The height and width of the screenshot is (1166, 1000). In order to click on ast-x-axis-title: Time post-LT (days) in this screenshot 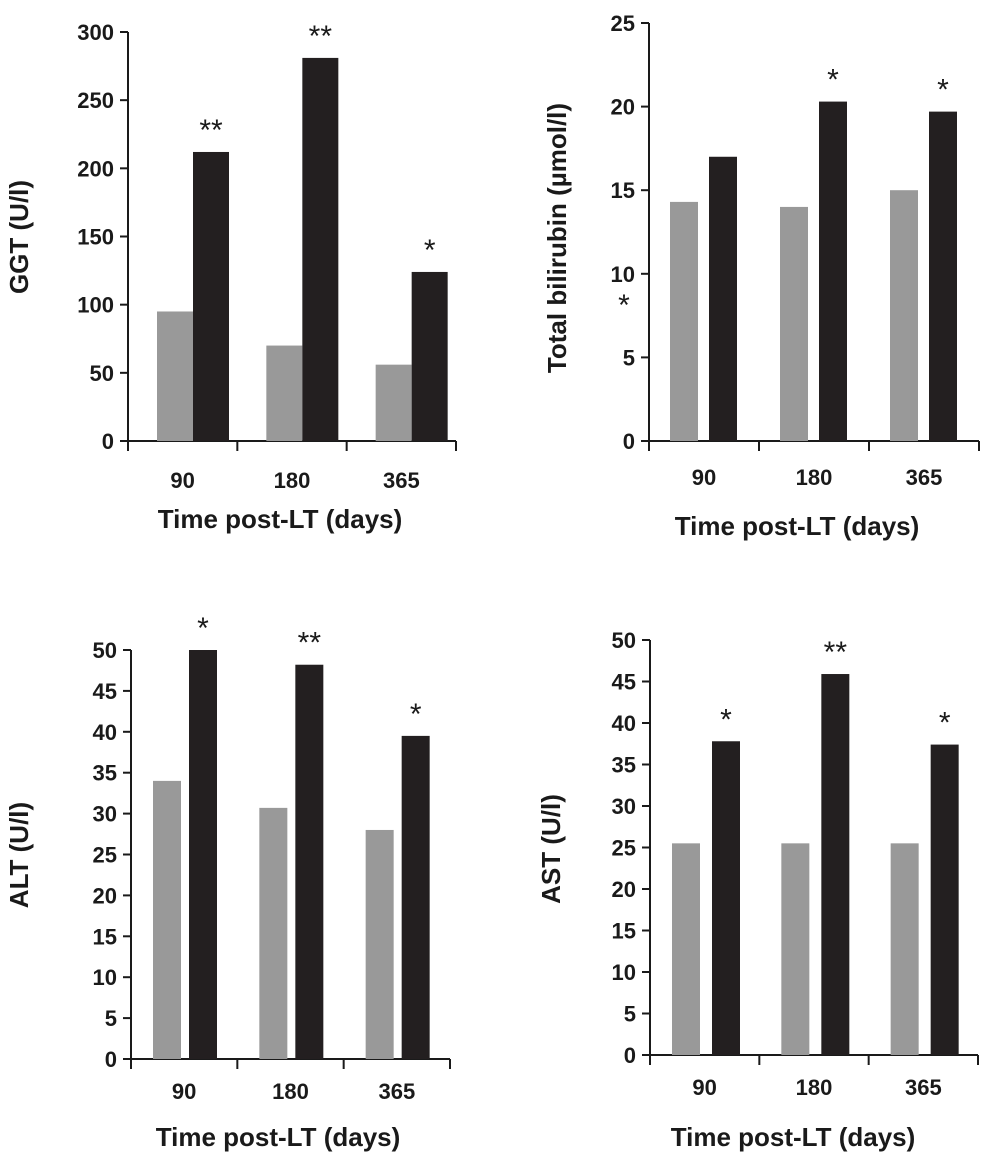, I will do `click(793, 1137)`.